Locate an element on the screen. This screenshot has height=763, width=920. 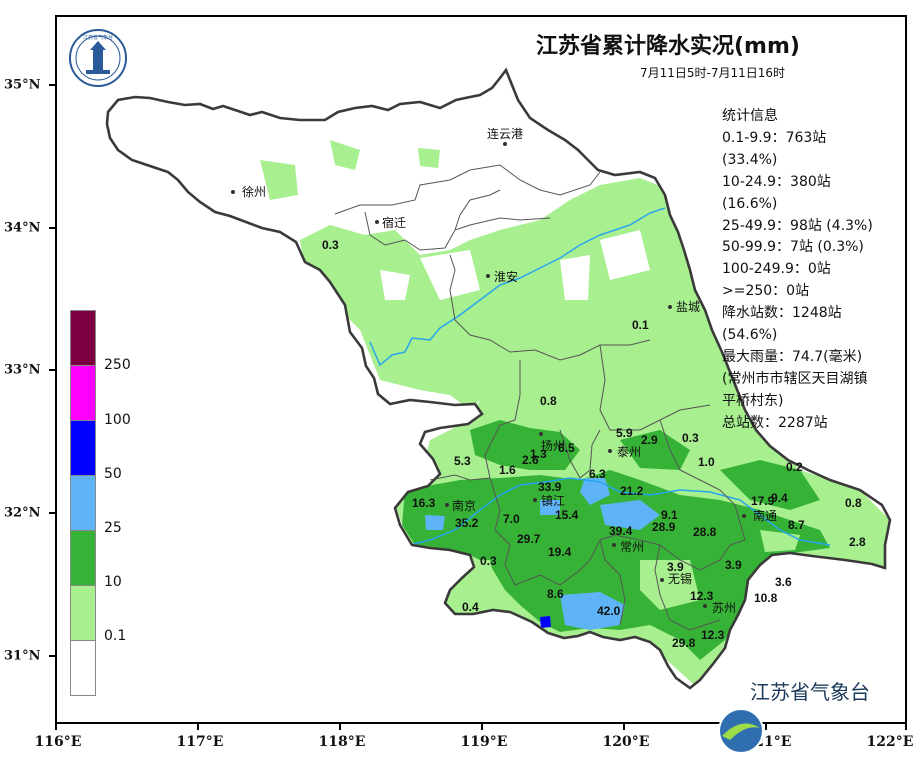
weather-bureau-logo: 江苏省气象台 is located at coordinates (98, 58).